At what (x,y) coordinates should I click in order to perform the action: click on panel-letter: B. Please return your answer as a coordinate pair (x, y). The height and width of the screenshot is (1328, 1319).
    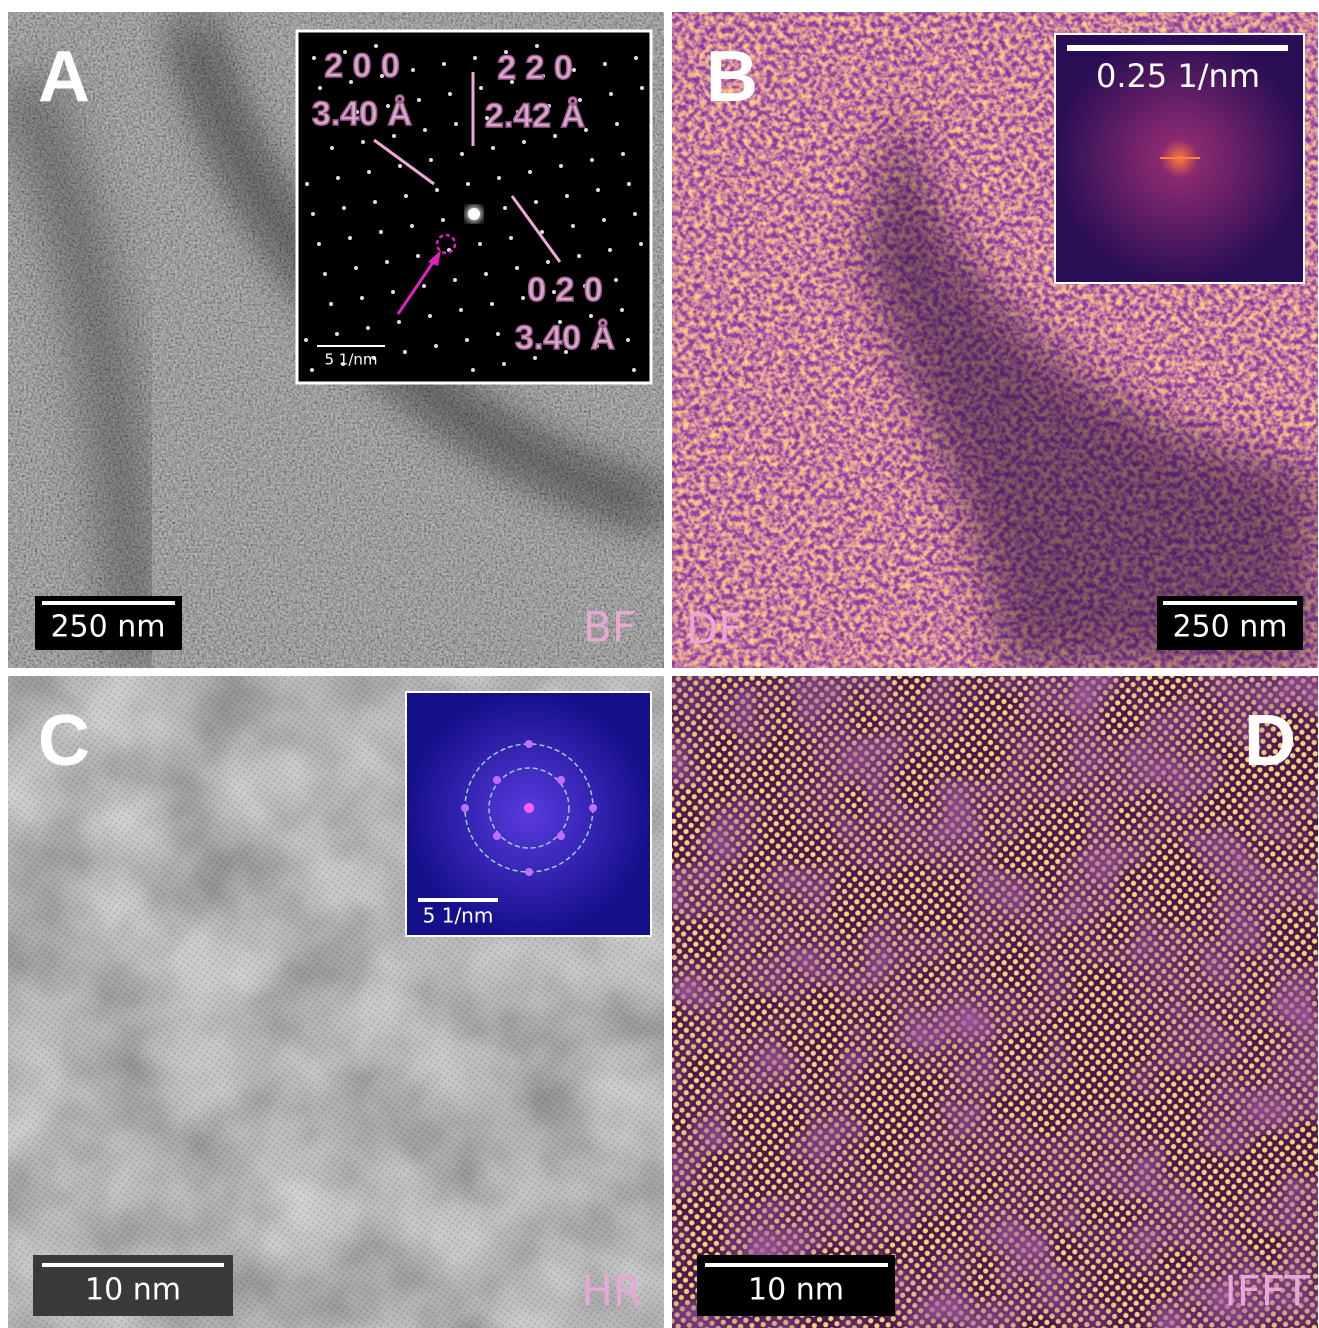
    Looking at the image, I should click on (732, 77).